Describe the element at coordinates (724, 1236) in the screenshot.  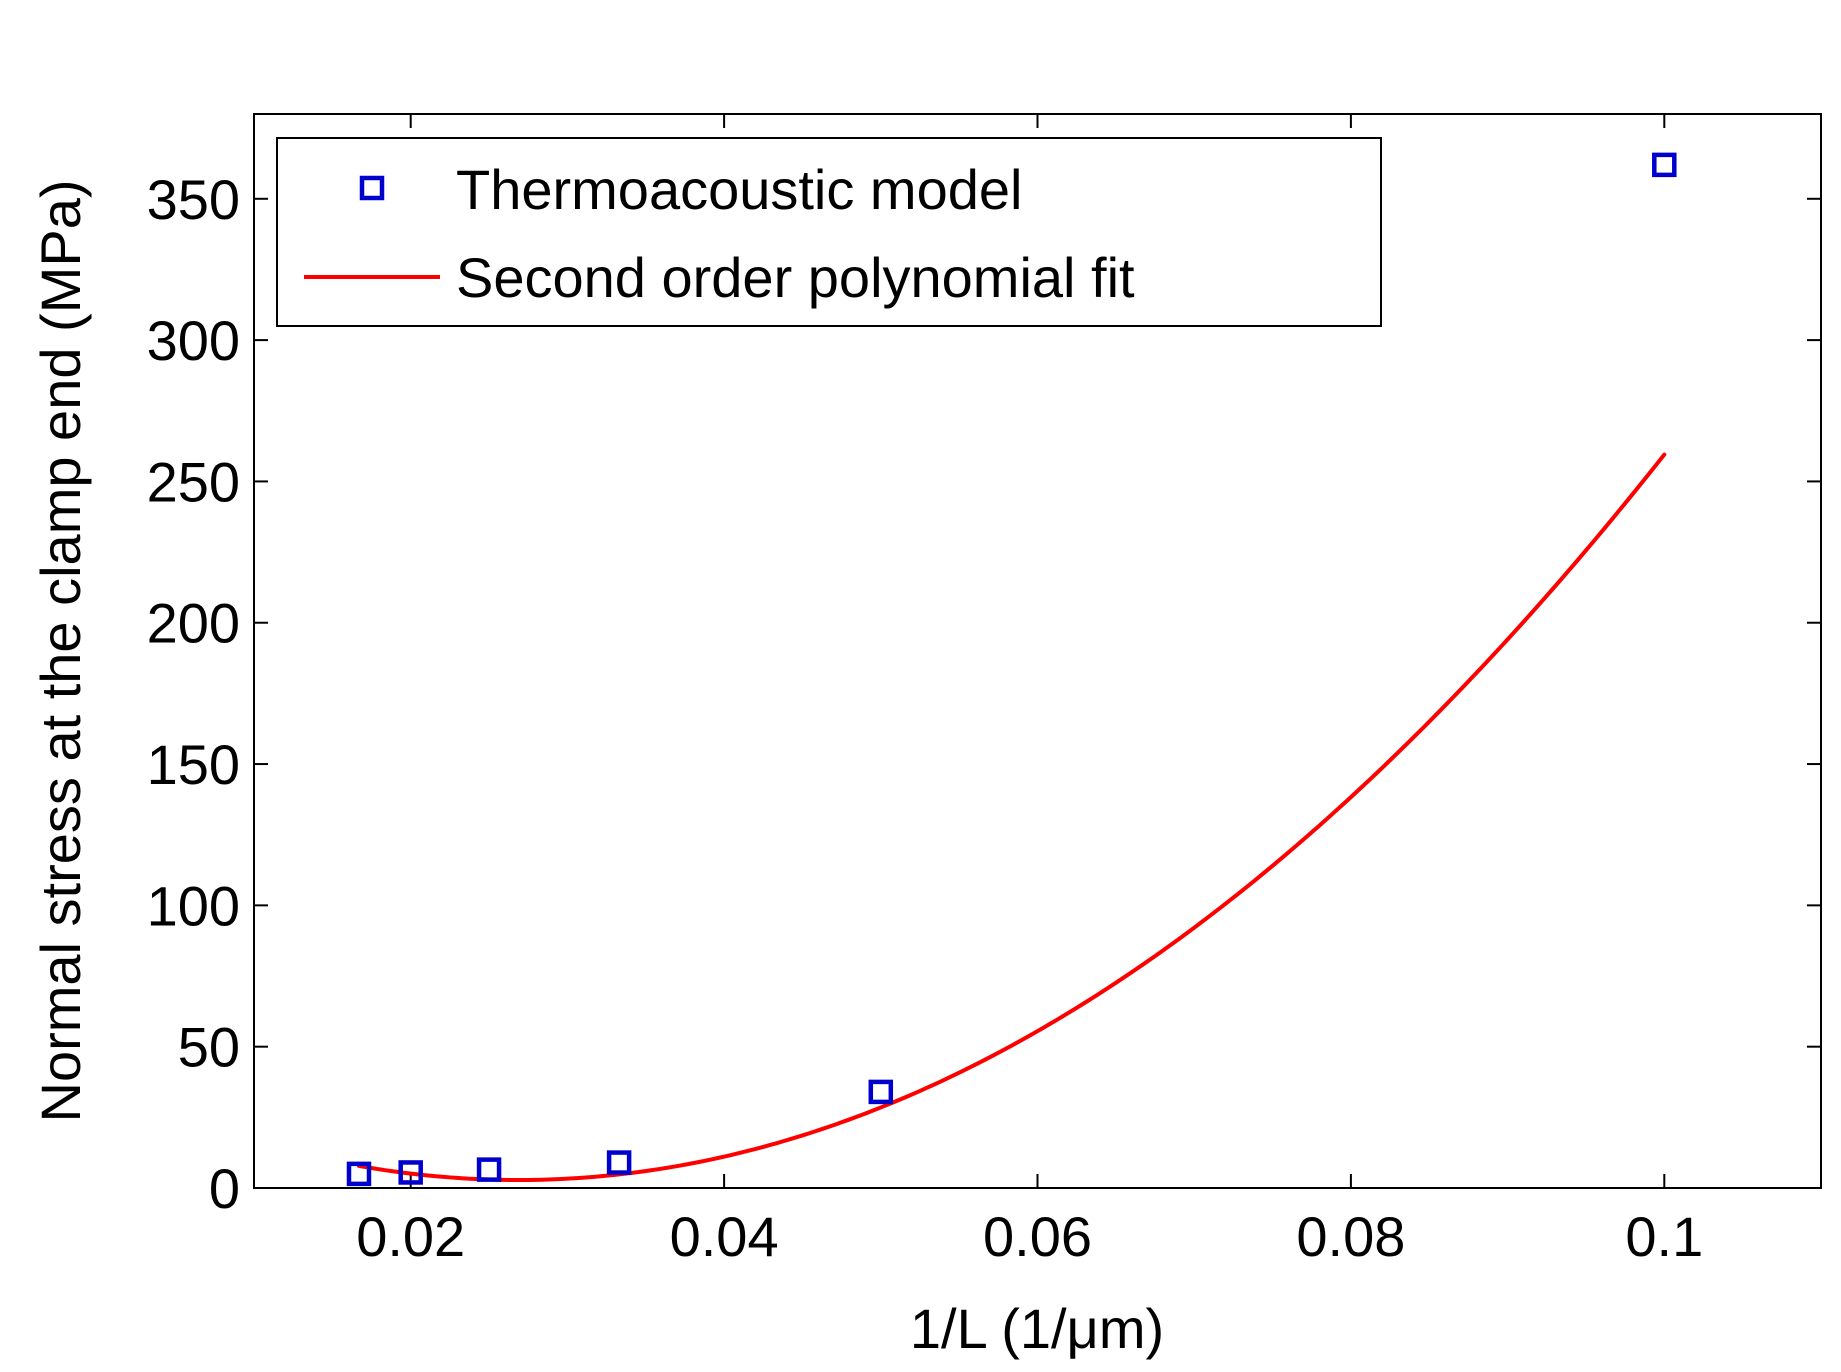
I see `x-tick-label: 0.04` at that location.